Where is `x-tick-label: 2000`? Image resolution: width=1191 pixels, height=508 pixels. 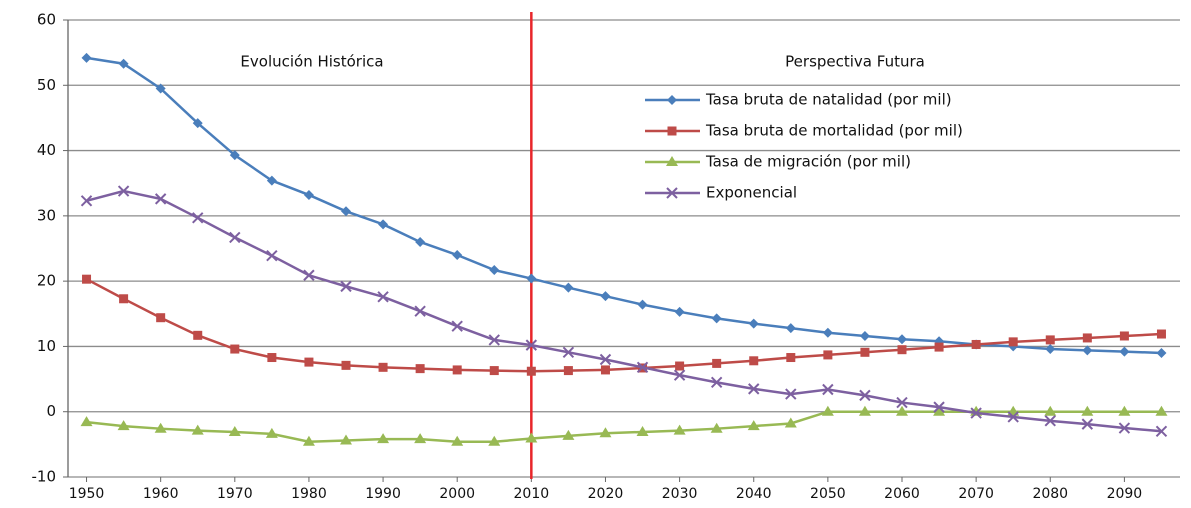 x-tick-label: 2000 is located at coordinates (457, 494).